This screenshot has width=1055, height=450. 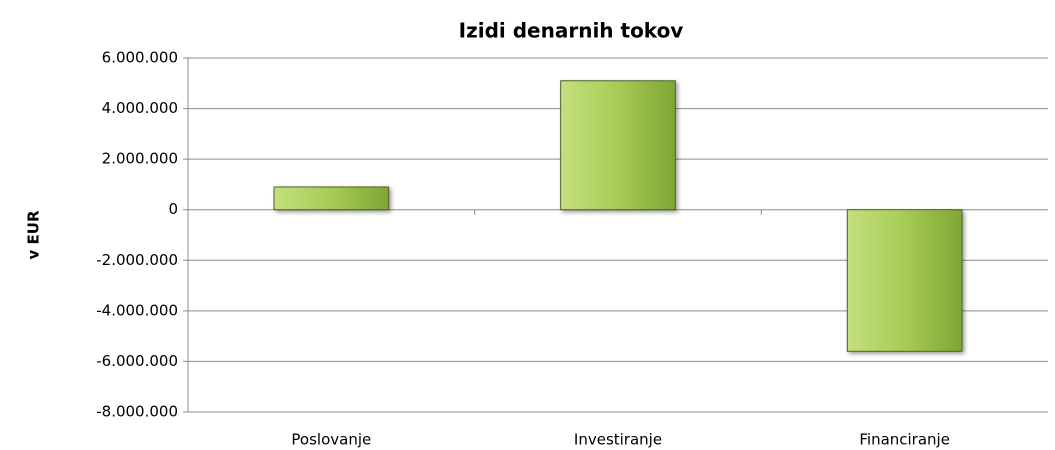 What do you see at coordinates (137, 361) in the screenshot?
I see `y-tick-label: -6.000.000` at bounding box center [137, 361].